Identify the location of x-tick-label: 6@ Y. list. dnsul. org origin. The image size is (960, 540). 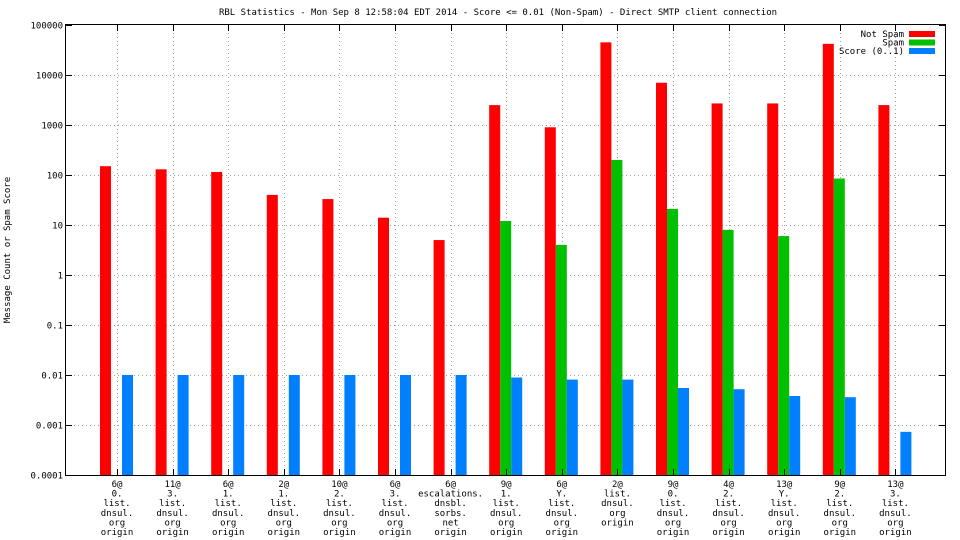
(562, 509).